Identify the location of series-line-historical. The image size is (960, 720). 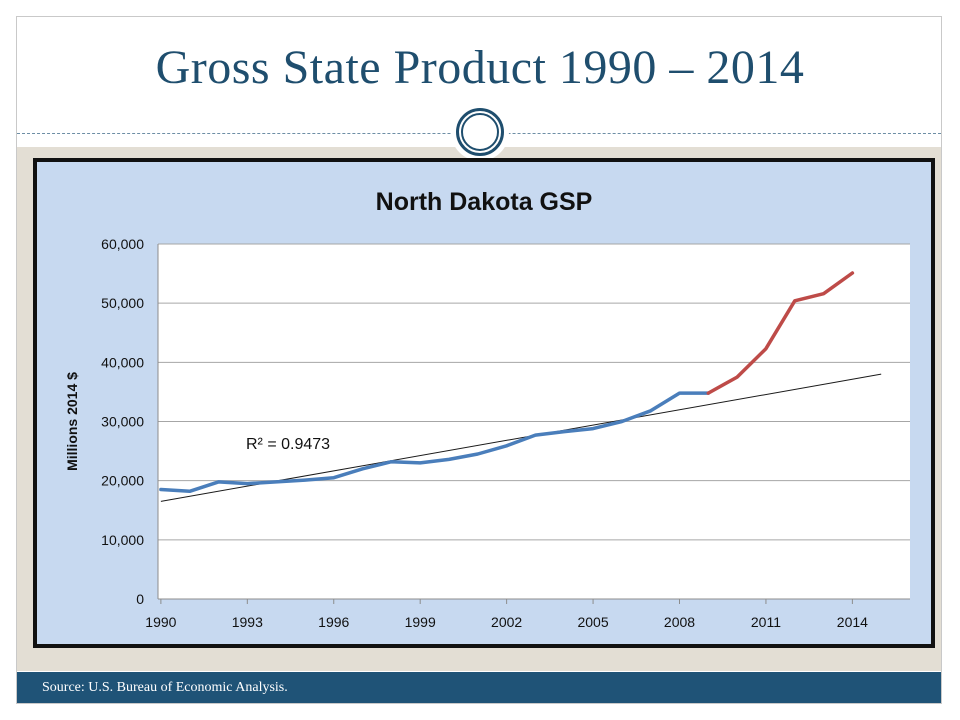
(435, 442).